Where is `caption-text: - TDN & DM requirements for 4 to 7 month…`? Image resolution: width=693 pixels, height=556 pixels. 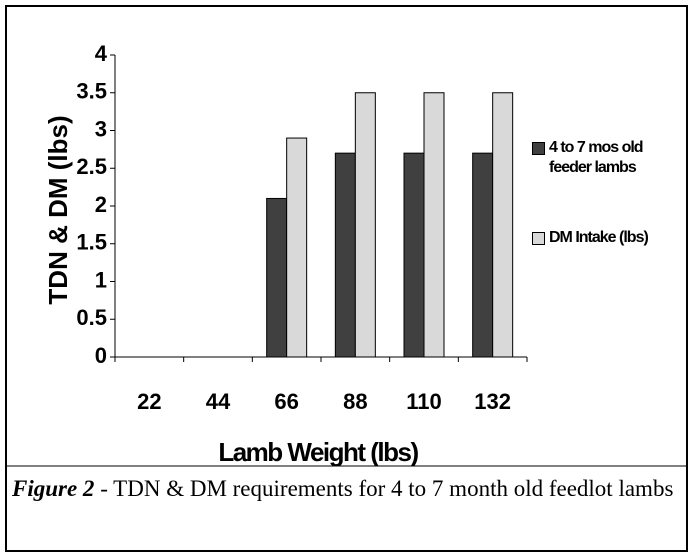
caption-text: - TDN & DM requirements for 4 to 7 month… is located at coordinates (387, 488).